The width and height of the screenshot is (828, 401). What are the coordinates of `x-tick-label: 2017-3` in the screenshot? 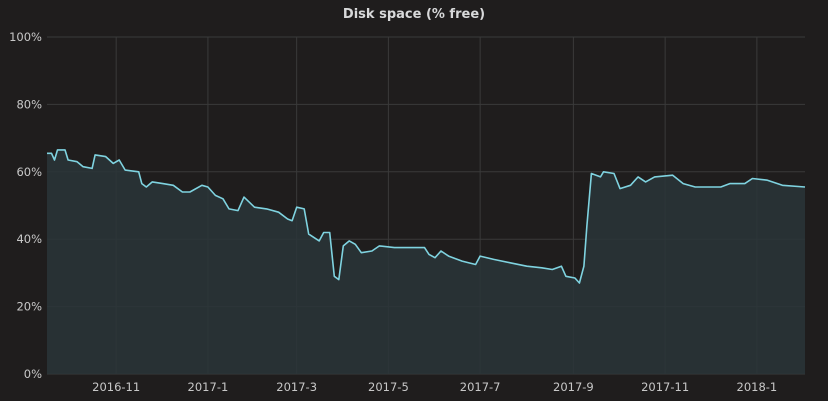 It's located at (296, 387).